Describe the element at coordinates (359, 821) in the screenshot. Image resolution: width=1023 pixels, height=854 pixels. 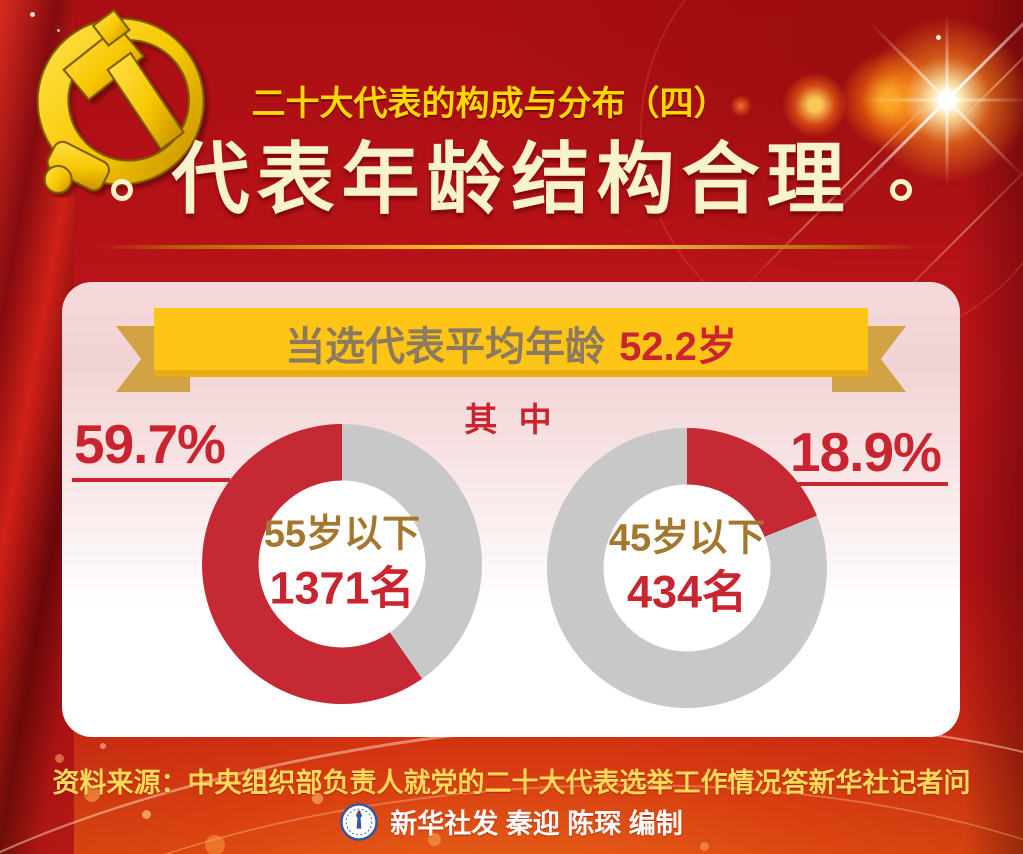
I see `xinhua-logo-icon` at that location.